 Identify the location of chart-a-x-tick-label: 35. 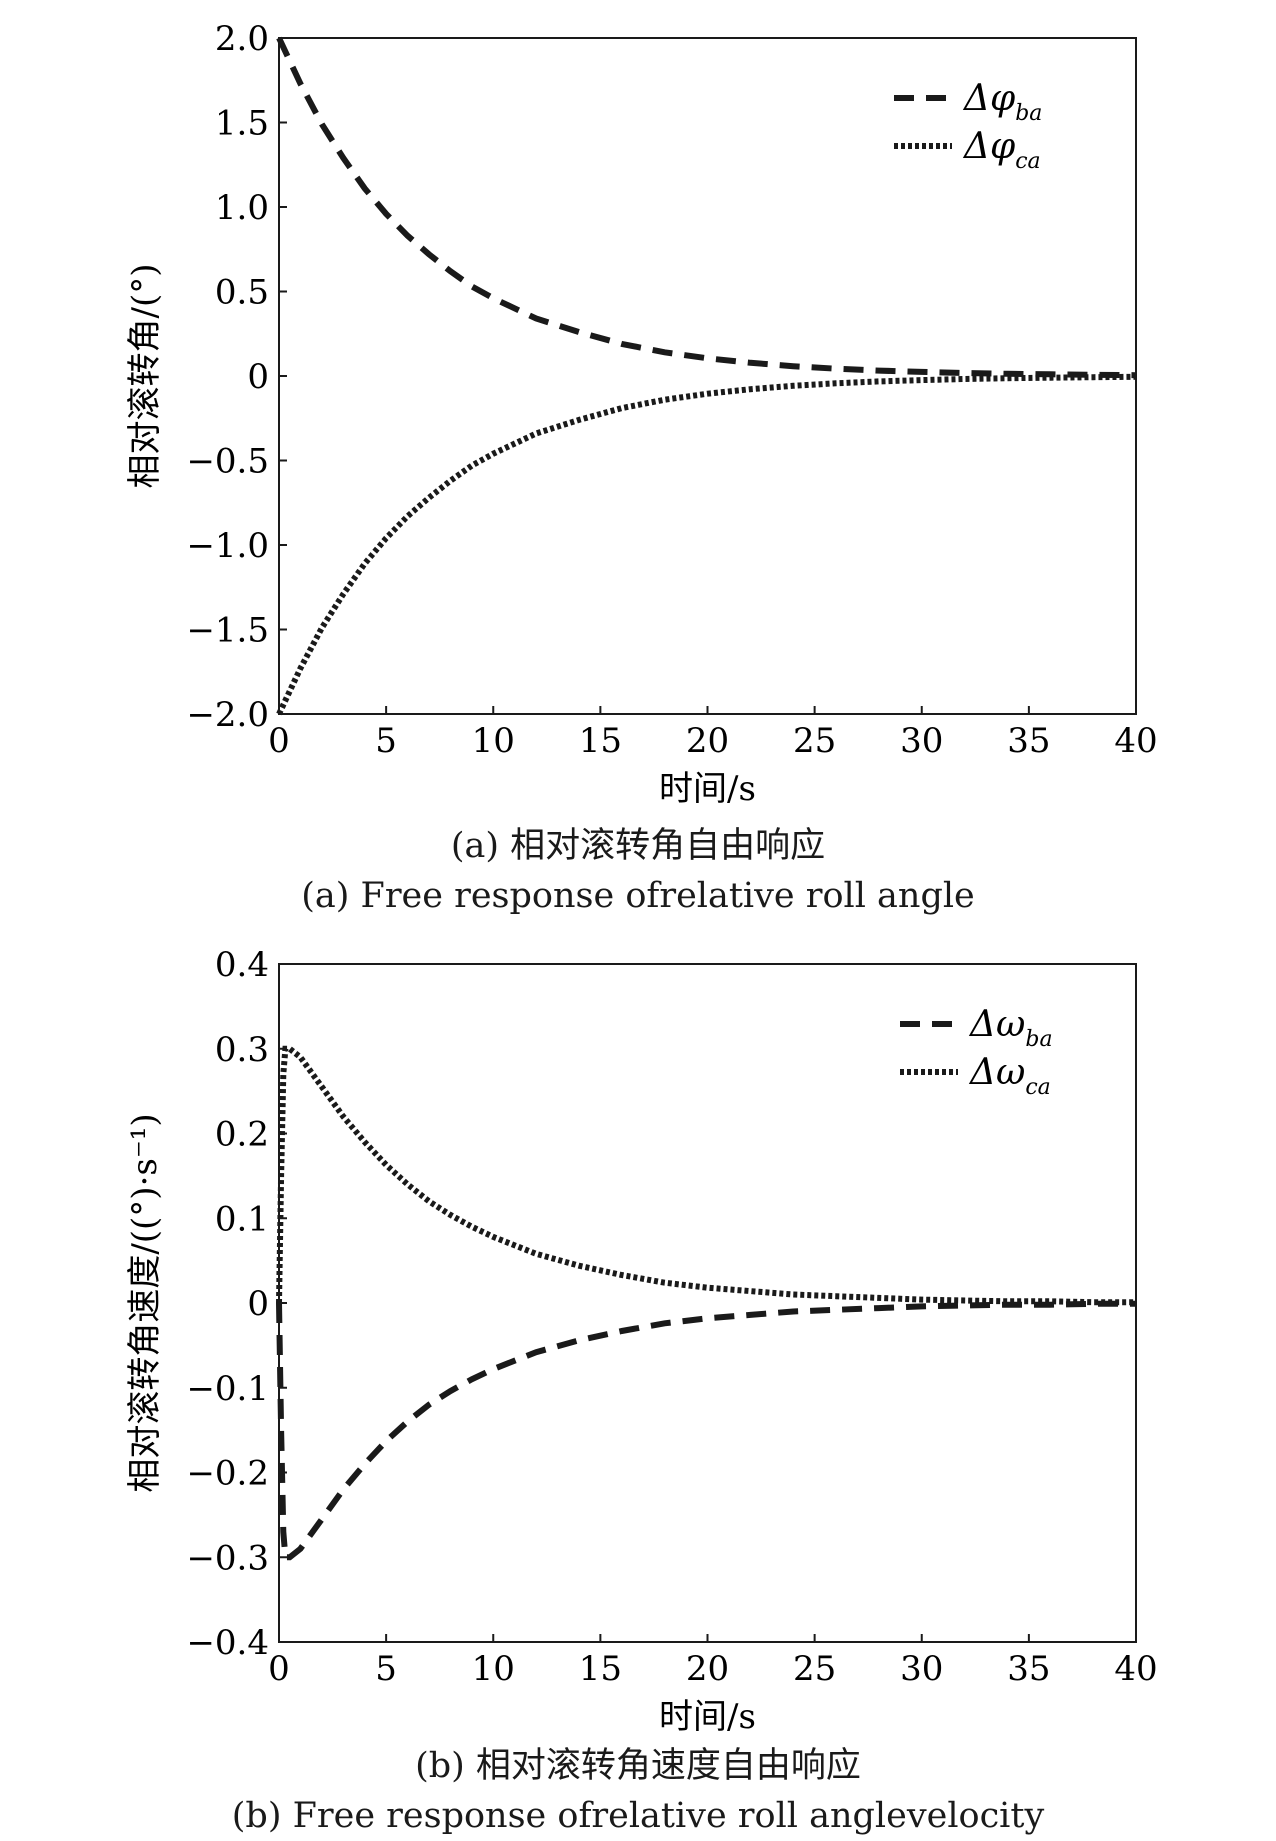
(1028, 741).